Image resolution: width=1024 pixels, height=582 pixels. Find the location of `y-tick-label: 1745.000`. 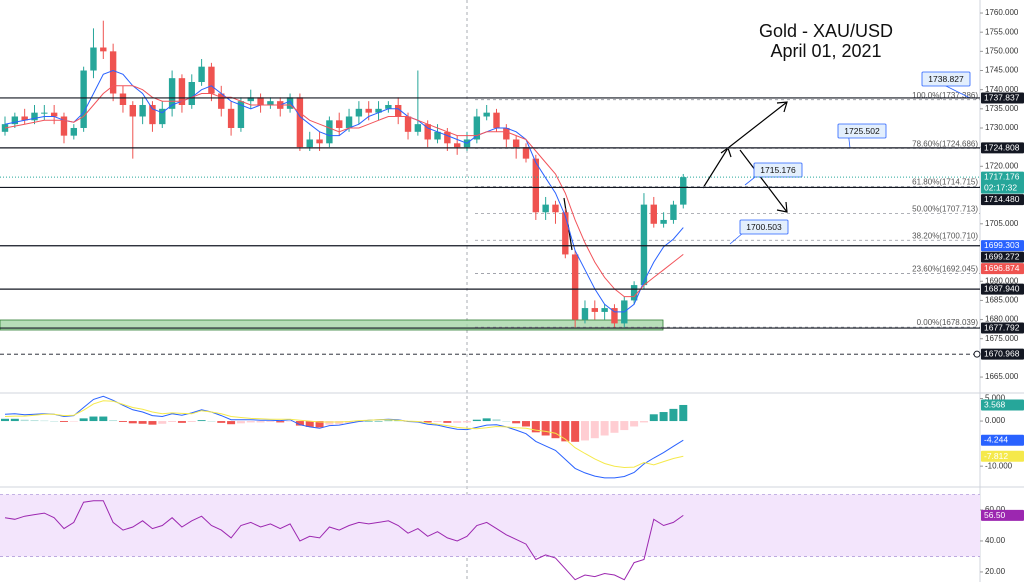

y-tick-label: 1745.000 is located at coordinates (1002, 70).